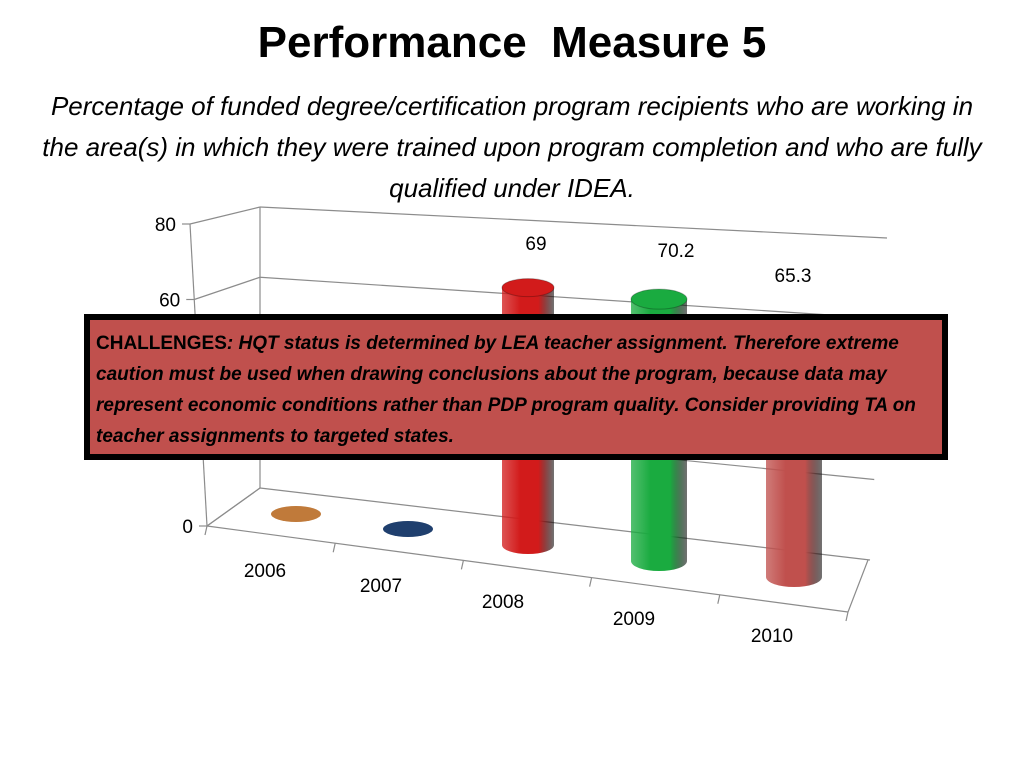  Describe the element at coordinates (659, 299) in the screenshot. I see `bar-top-2009` at that location.